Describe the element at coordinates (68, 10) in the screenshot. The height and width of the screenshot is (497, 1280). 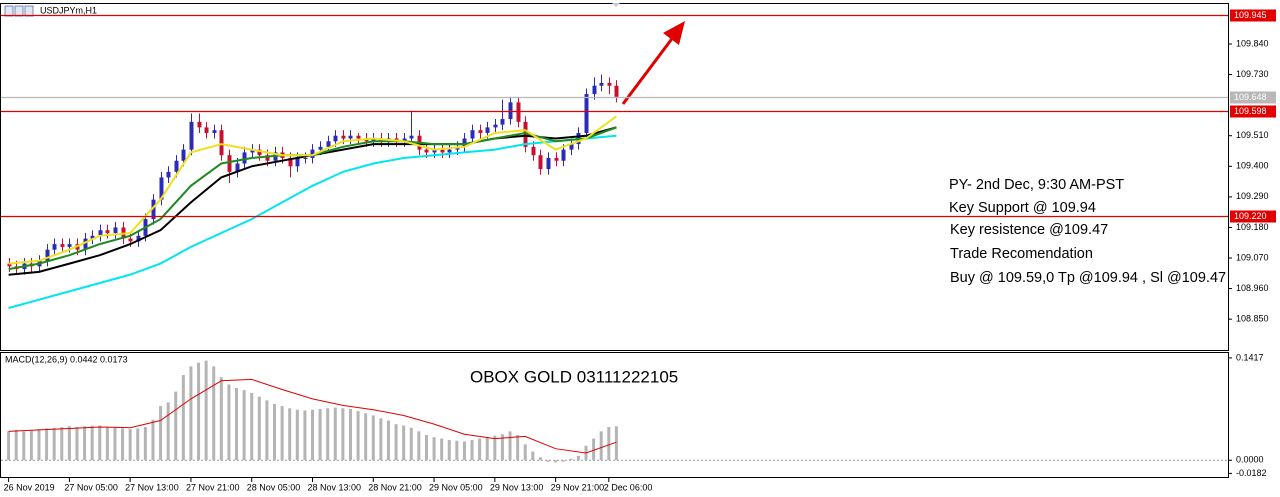
I see `chart-title: USDJPYm,H1` at that location.